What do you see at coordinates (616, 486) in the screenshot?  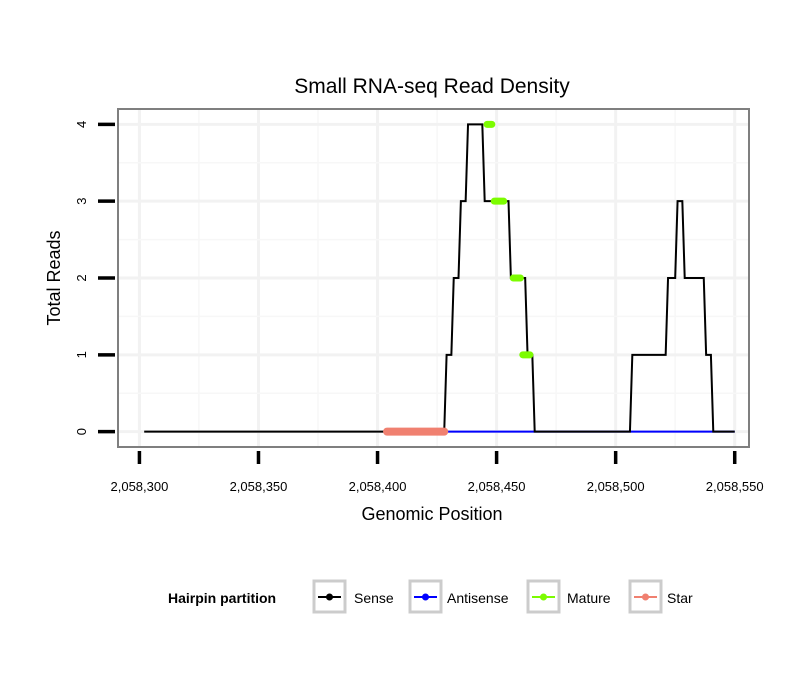 I see `x-tick-label: 2,058,500` at bounding box center [616, 486].